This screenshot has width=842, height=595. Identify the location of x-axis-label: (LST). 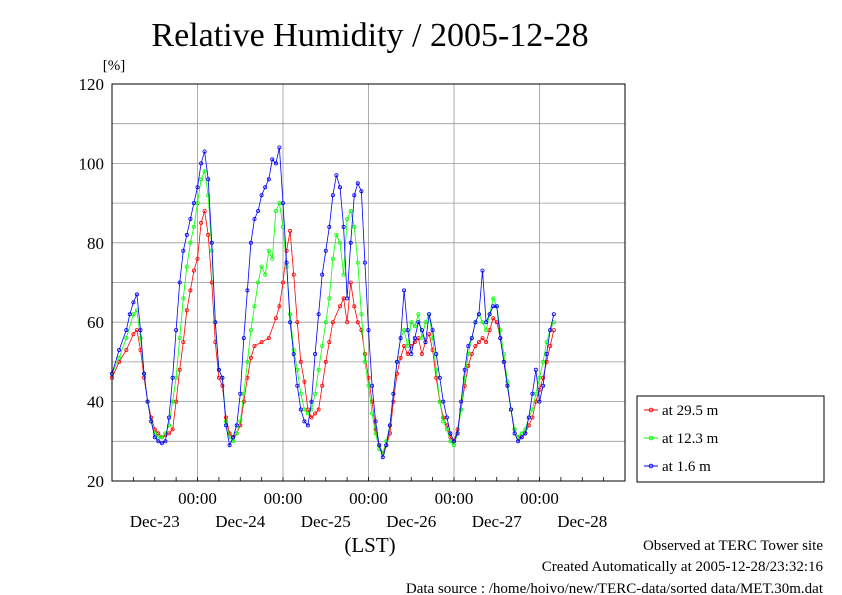
(369, 545).